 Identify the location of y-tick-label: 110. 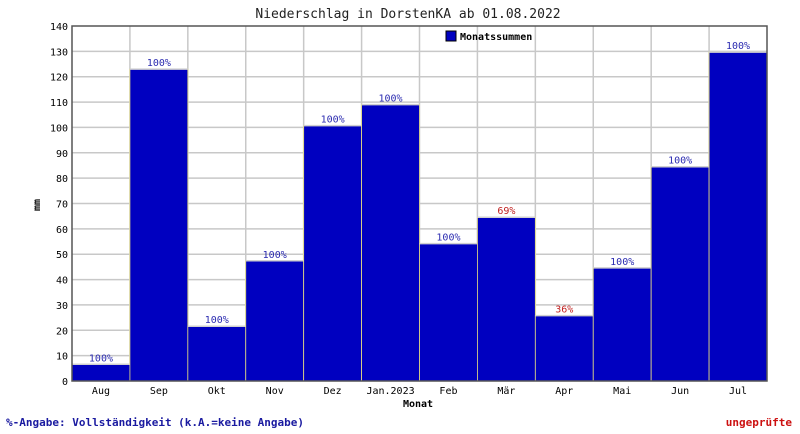
(59, 103).